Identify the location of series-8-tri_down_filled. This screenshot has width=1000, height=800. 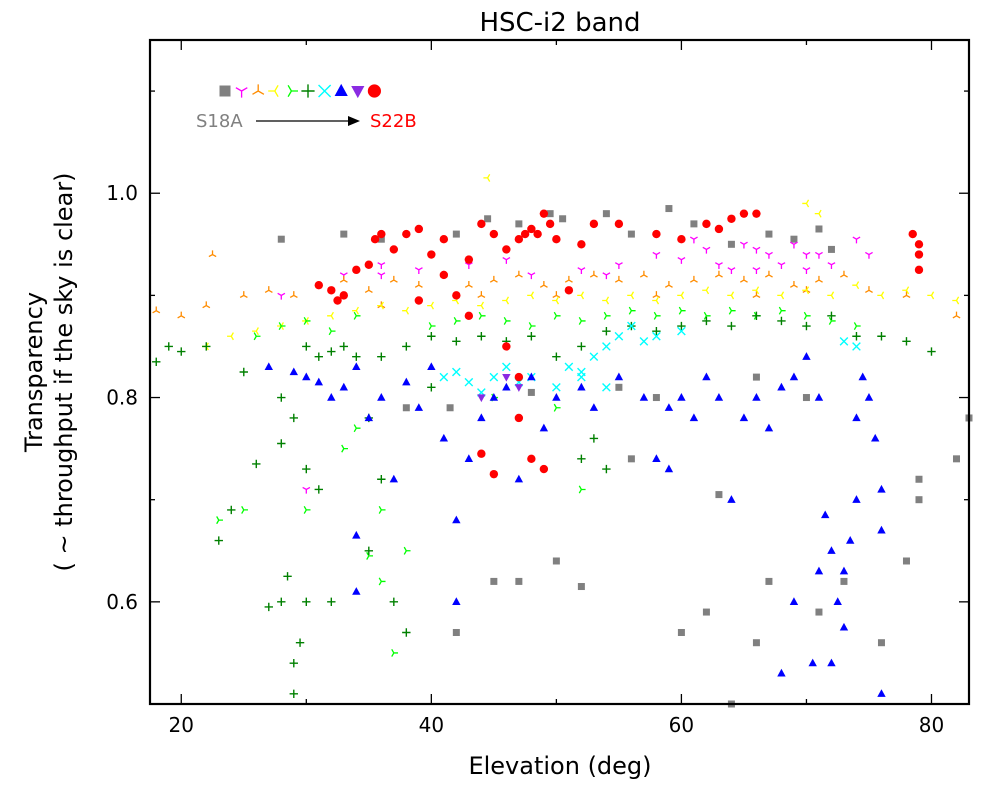
(500, 388).